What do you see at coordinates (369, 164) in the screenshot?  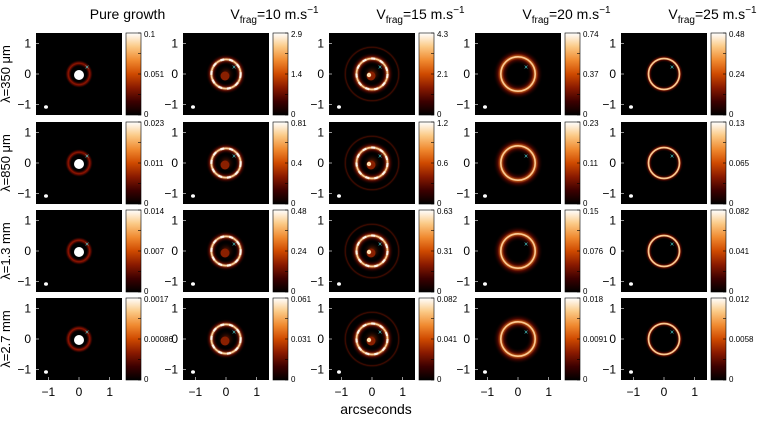 I see `central-source-core` at bounding box center [369, 164].